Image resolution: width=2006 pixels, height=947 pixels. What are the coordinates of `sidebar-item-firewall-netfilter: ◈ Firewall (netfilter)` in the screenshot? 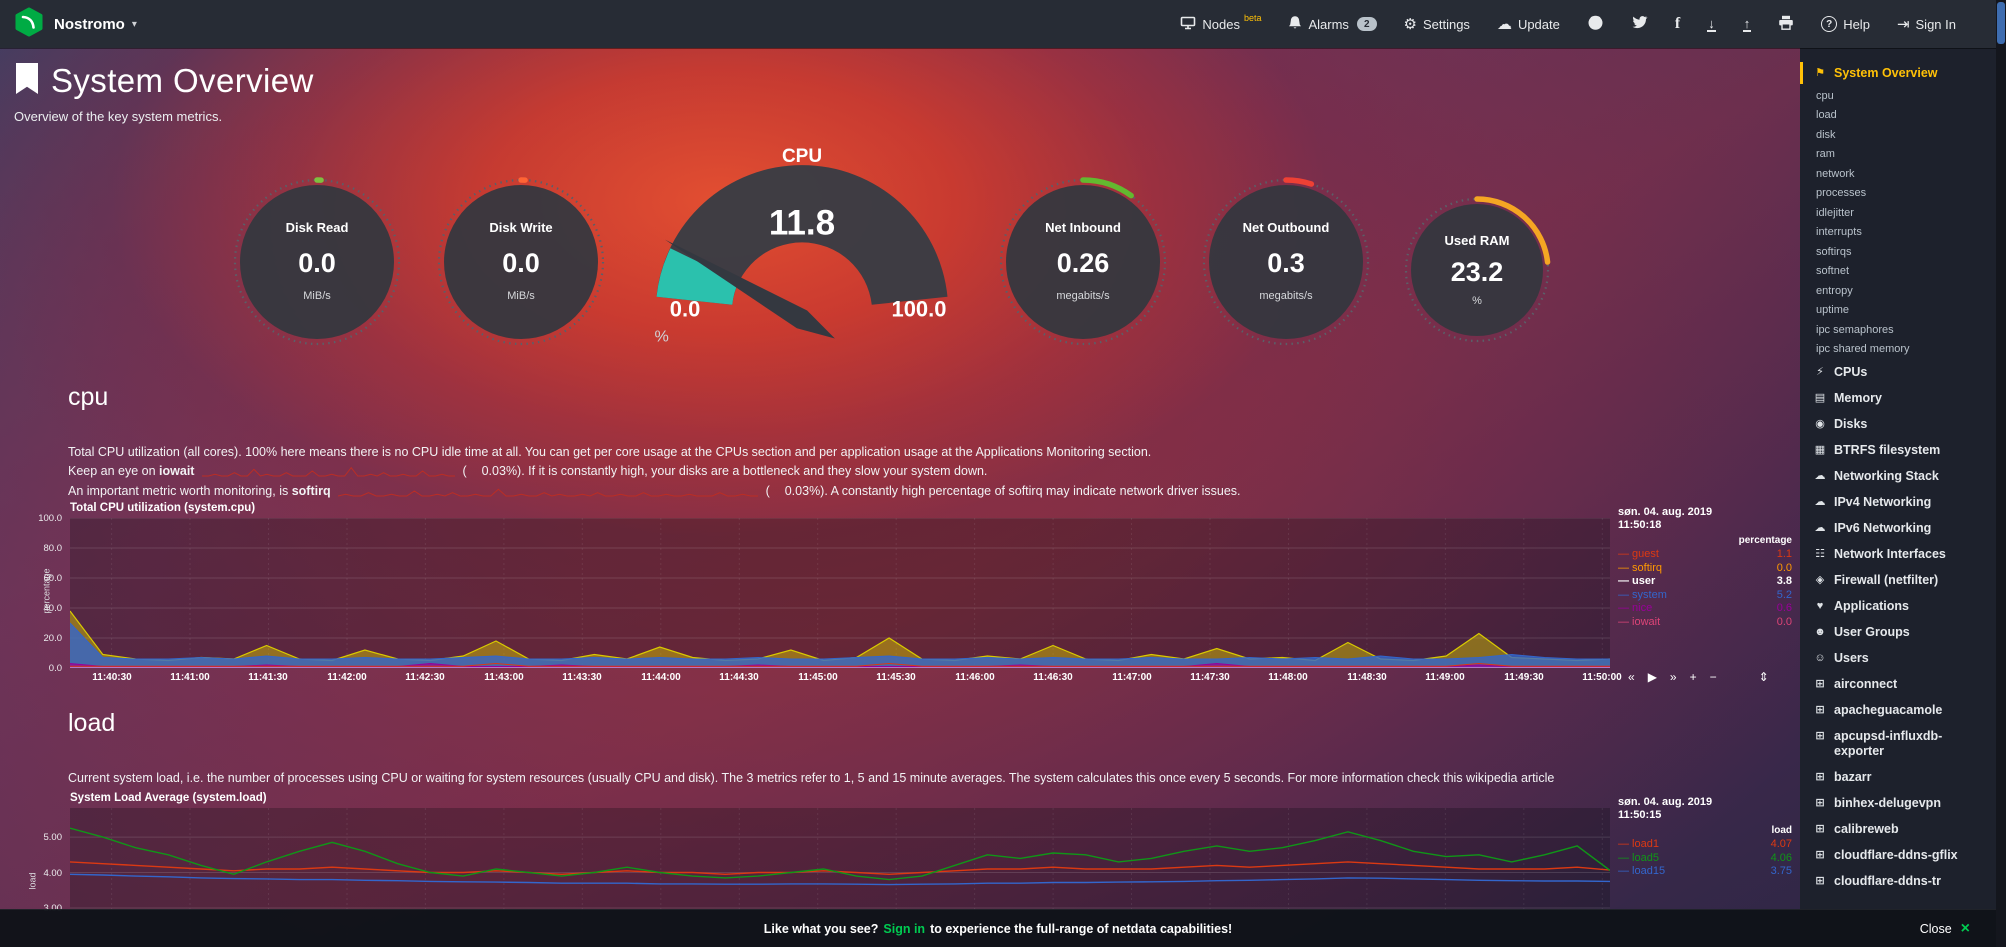 It's located at (1898, 580).